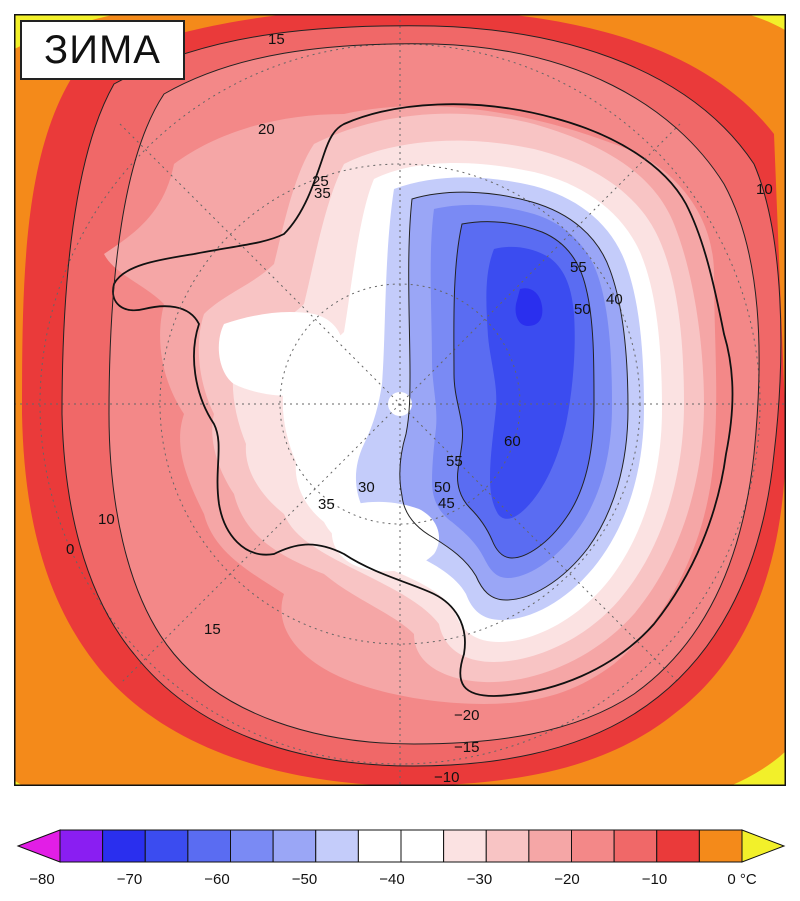 Image resolution: width=800 pixels, height=901 pixels. I want to click on ross-white, so click(385, 536).